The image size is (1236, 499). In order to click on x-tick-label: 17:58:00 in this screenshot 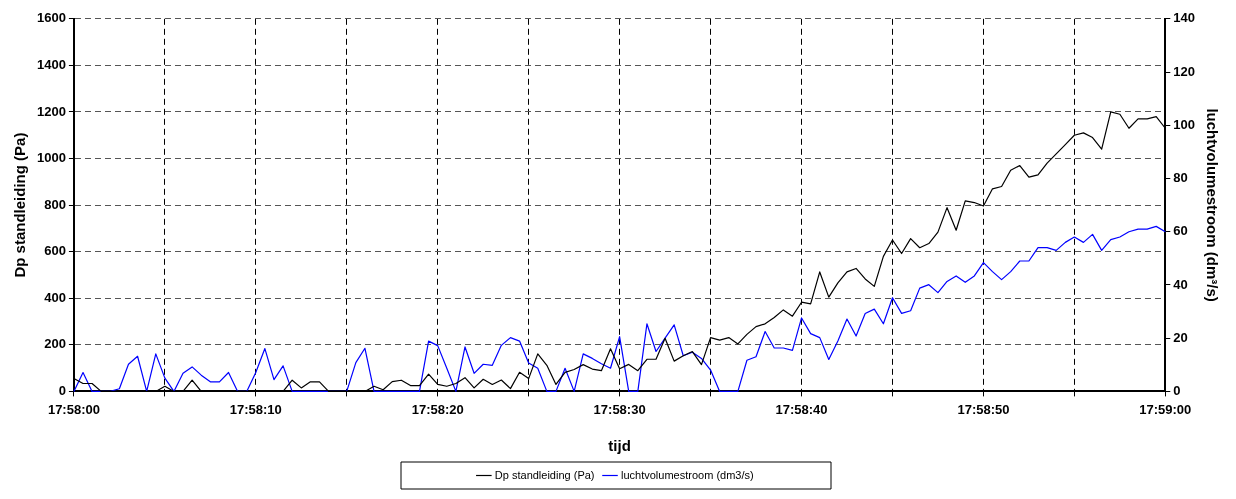, I will do `click(73, 409)`.